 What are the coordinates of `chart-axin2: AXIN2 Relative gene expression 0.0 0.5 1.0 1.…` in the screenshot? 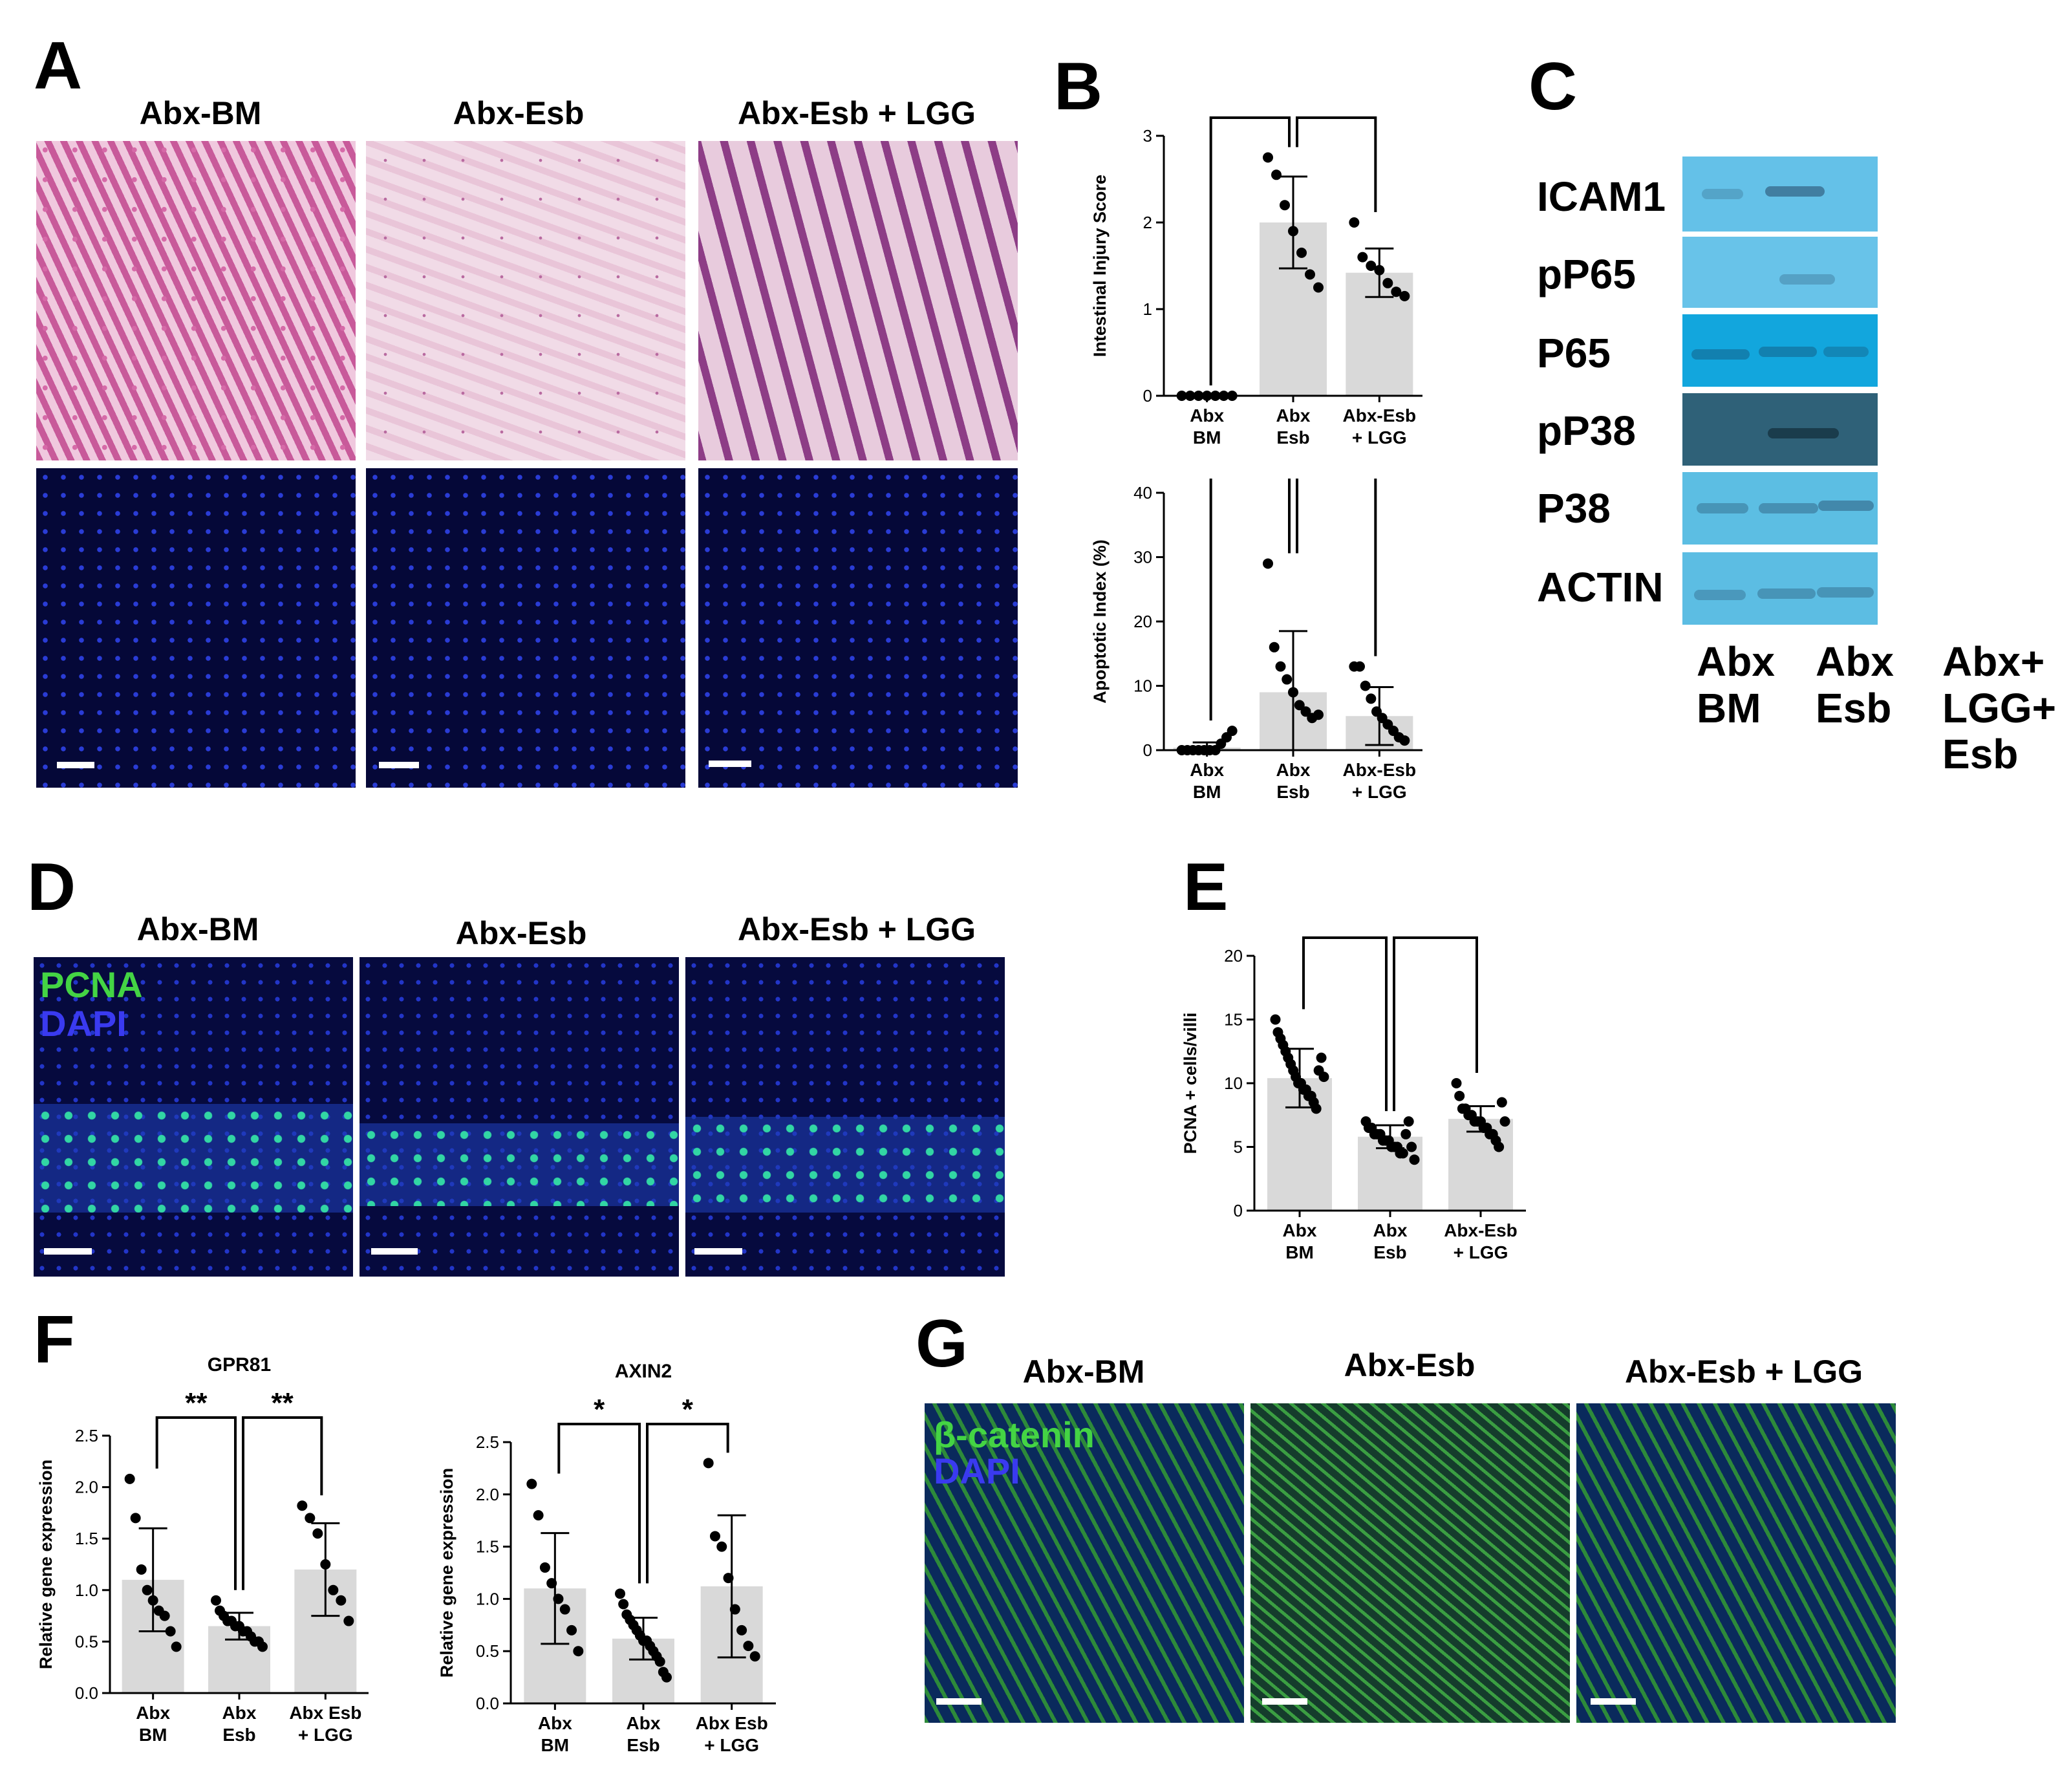 It's located at (607, 1558).